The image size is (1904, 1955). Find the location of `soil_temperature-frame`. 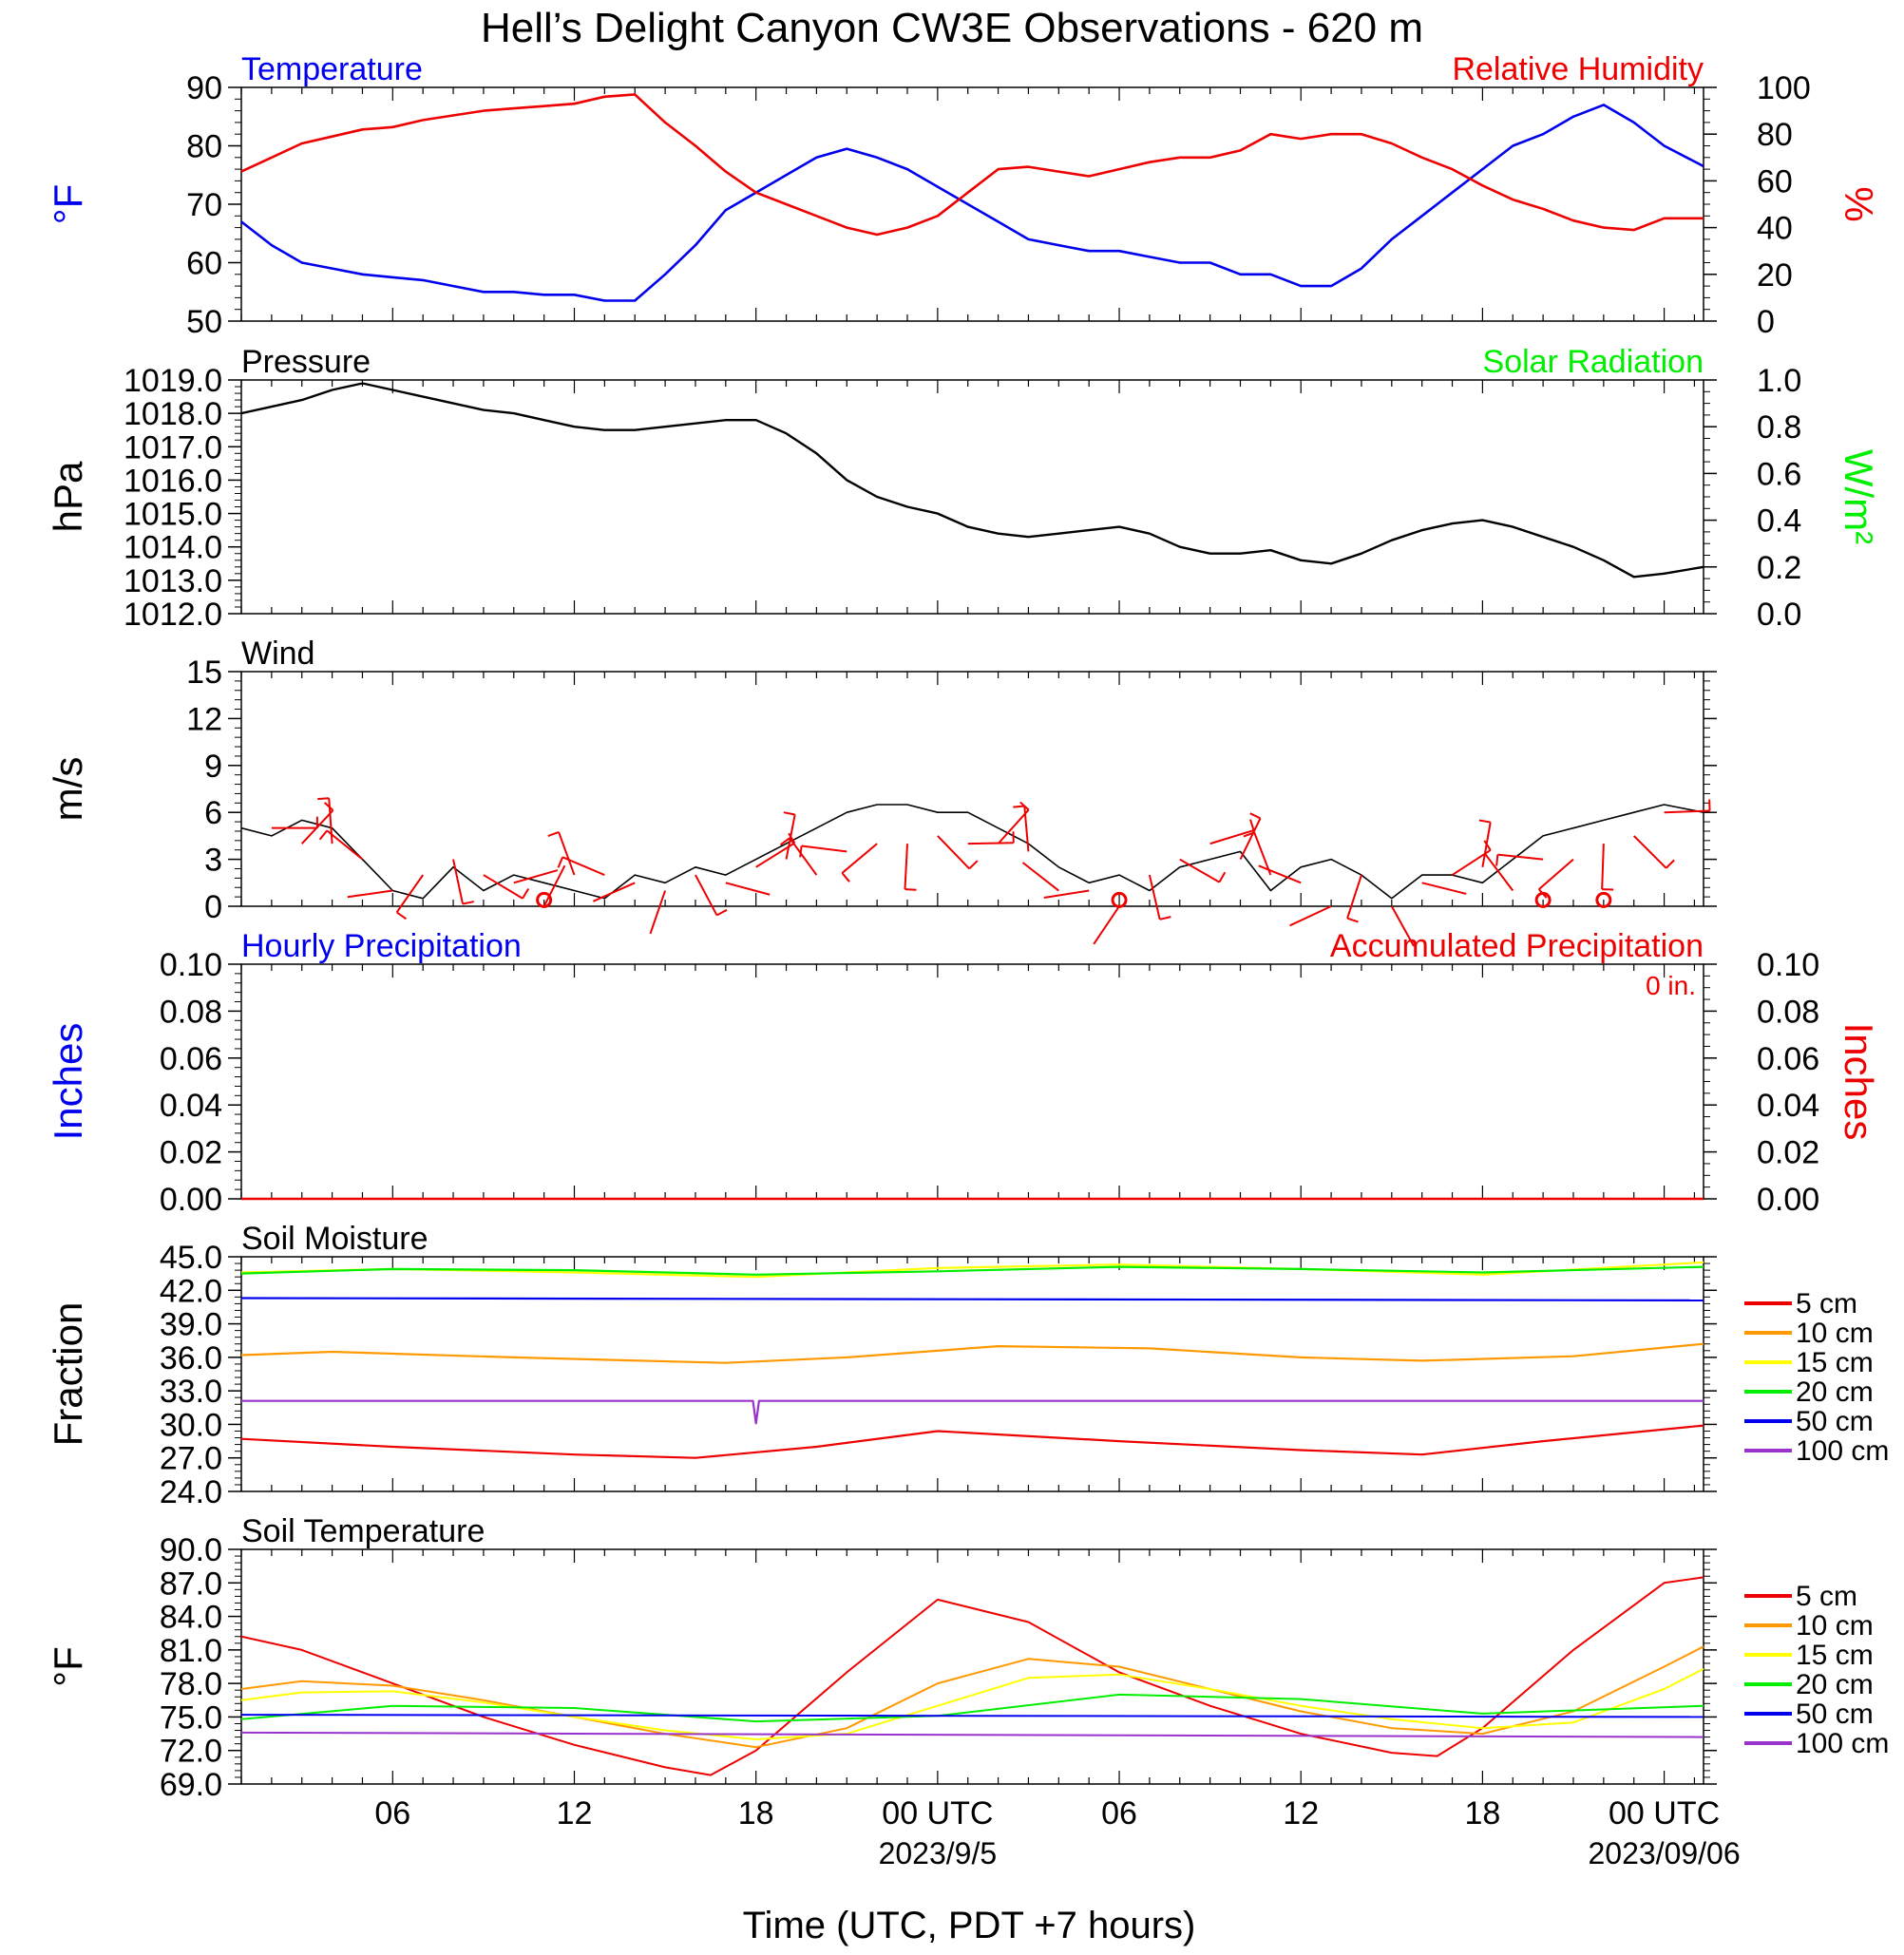

soil_temperature-frame is located at coordinates (972, 1666).